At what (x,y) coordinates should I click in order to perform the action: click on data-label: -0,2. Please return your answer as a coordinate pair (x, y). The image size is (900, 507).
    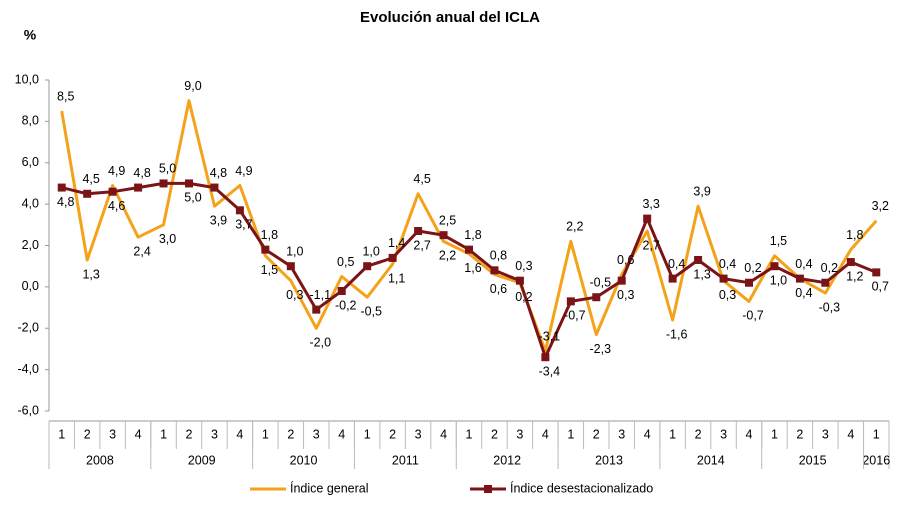
    Looking at the image, I should click on (346, 305).